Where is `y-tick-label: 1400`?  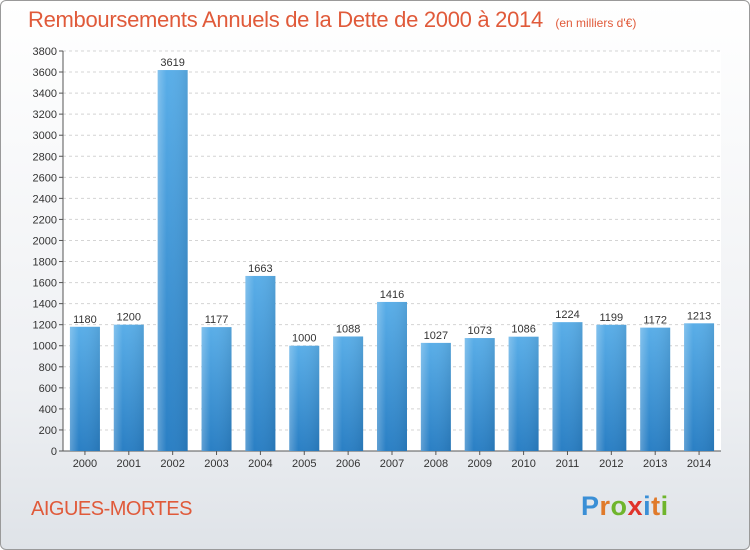 y-tick-label: 1400 is located at coordinates (45, 305).